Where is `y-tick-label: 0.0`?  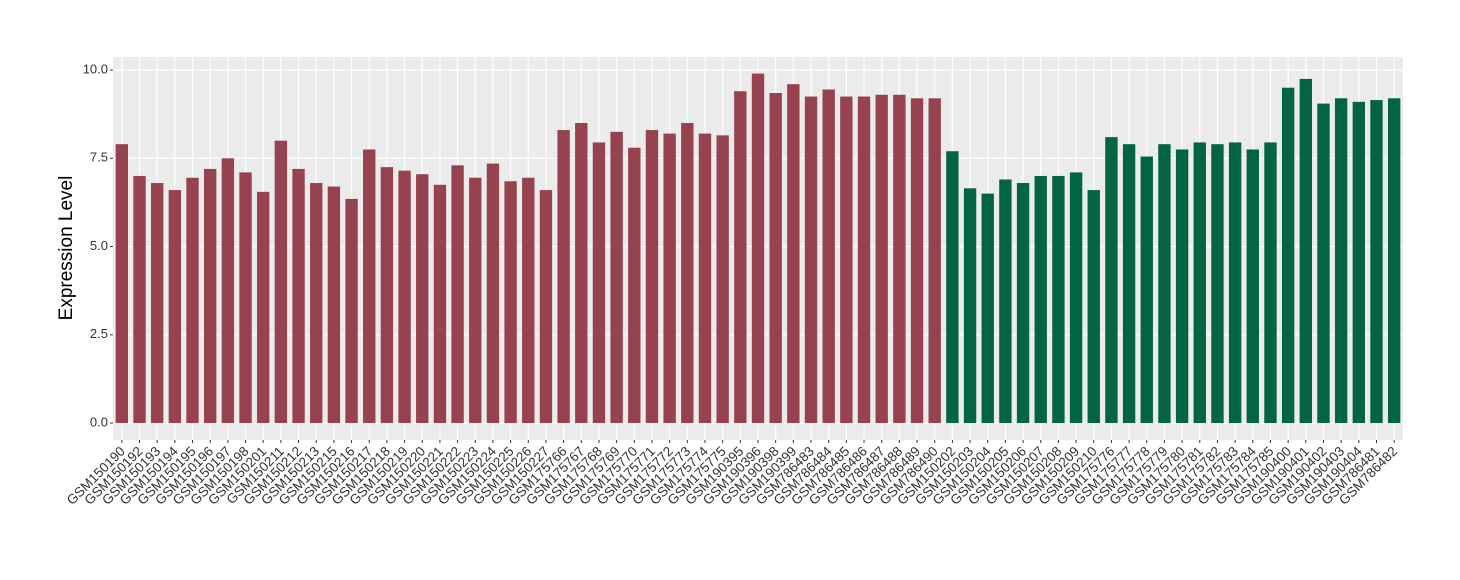
y-tick-label: 0.0 is located at coordinates (99, 421).